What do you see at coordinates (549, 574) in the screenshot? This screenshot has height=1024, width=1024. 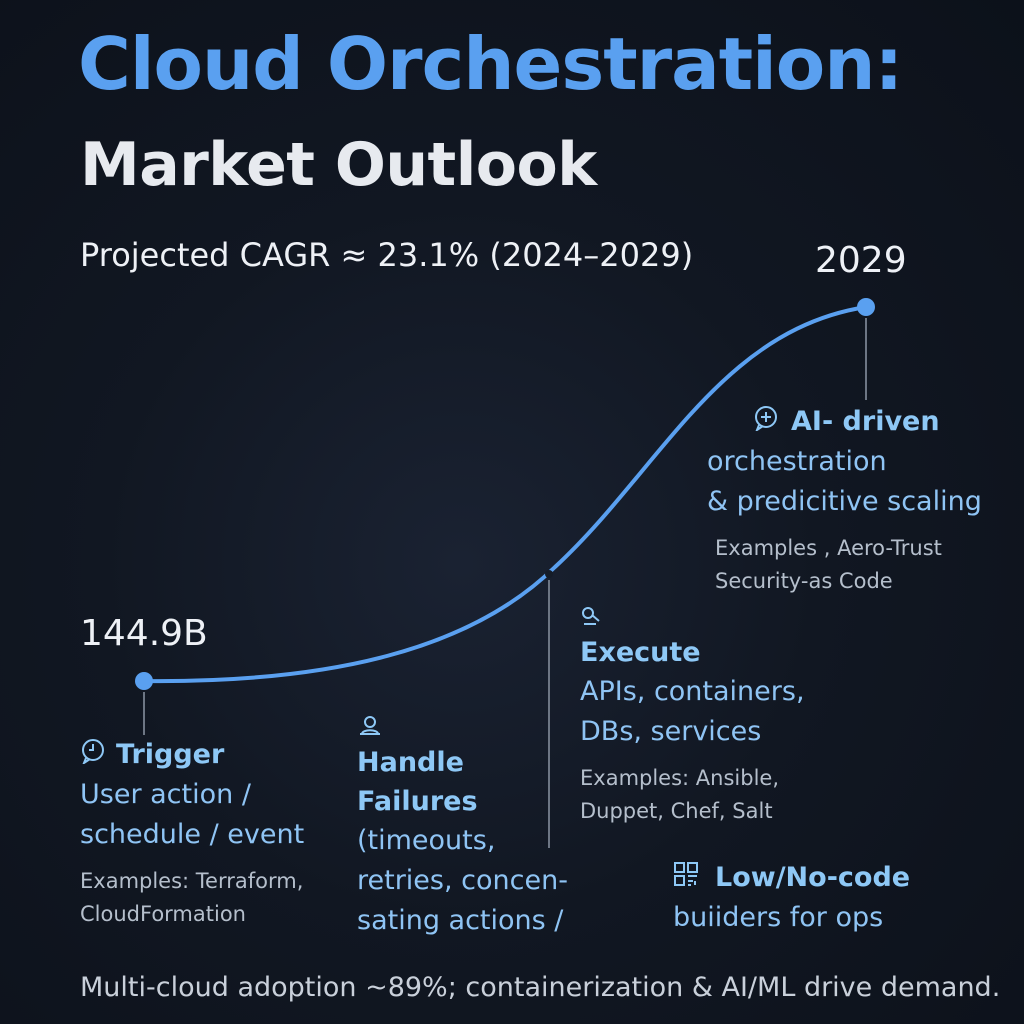 I see `curve-gap` at bounding box center [549, 574].